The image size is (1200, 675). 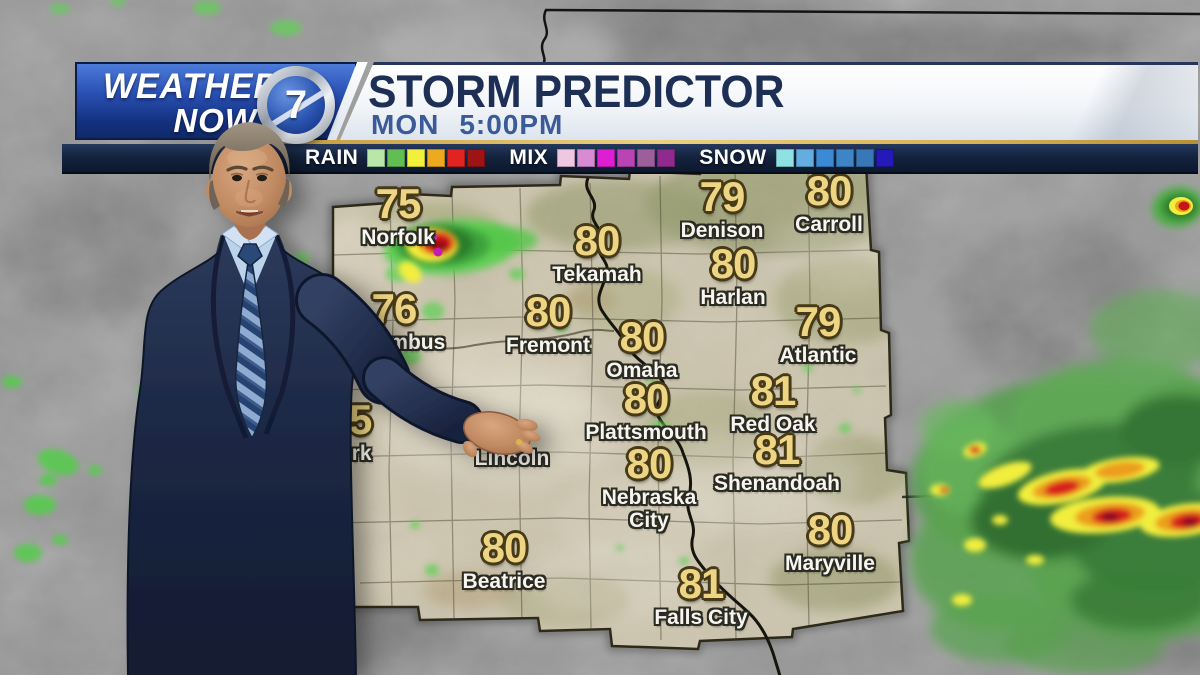 I want to click on gold-divider, so click(x=746, y=141).